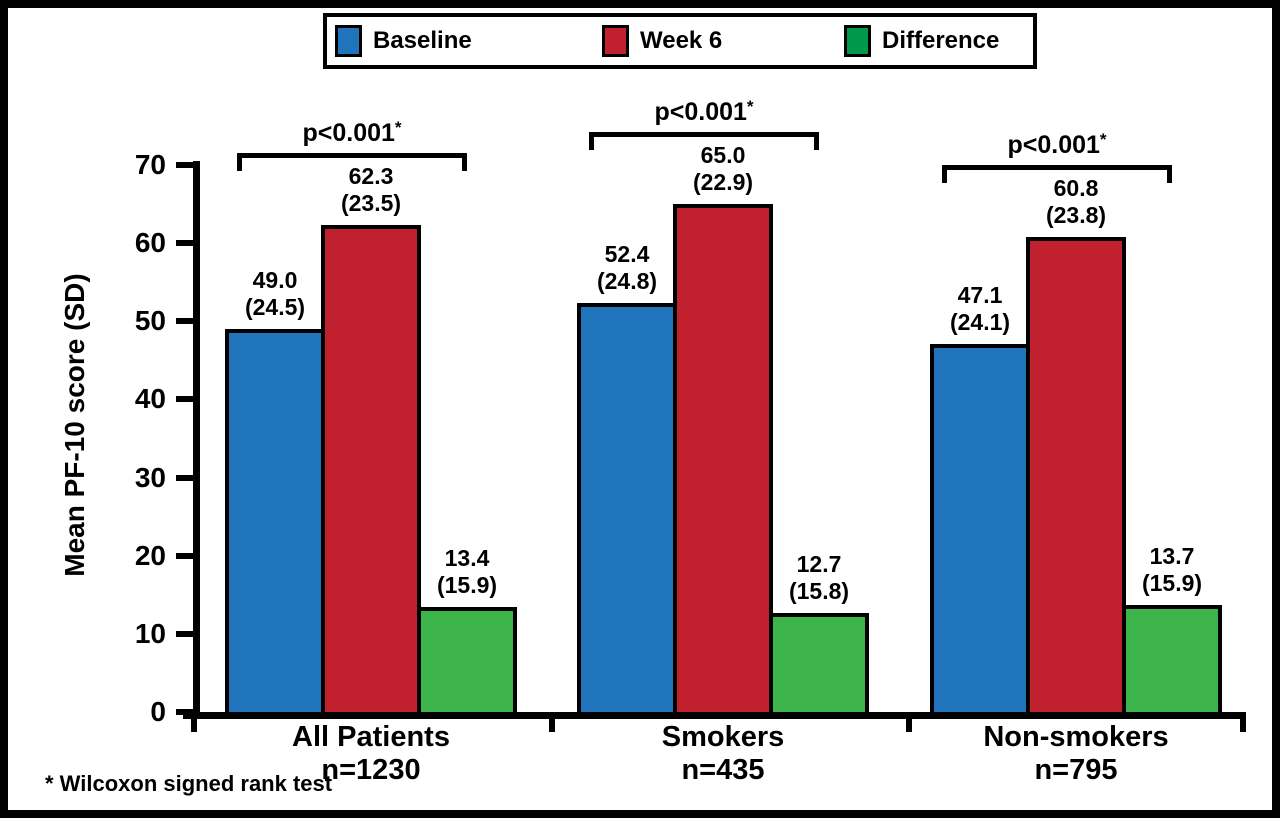 This screenshot has width=1280, height=818. Describe the element at coordinates (150, 243) in the screenshot. I see `y-tick-label-60: 60` at that location.